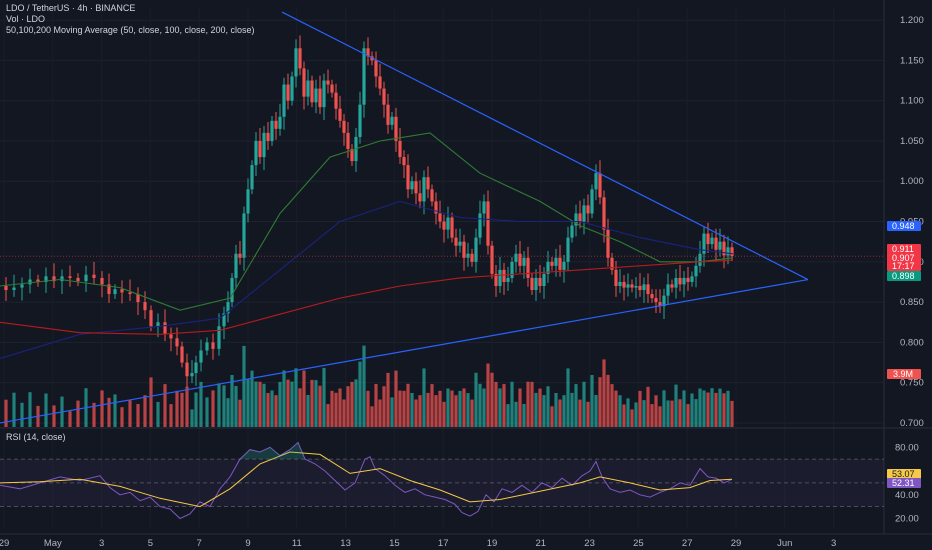 The height and width of the screenshot is (550, 932). I want to click on y-tick-label: 0.700, so click(912, 423).